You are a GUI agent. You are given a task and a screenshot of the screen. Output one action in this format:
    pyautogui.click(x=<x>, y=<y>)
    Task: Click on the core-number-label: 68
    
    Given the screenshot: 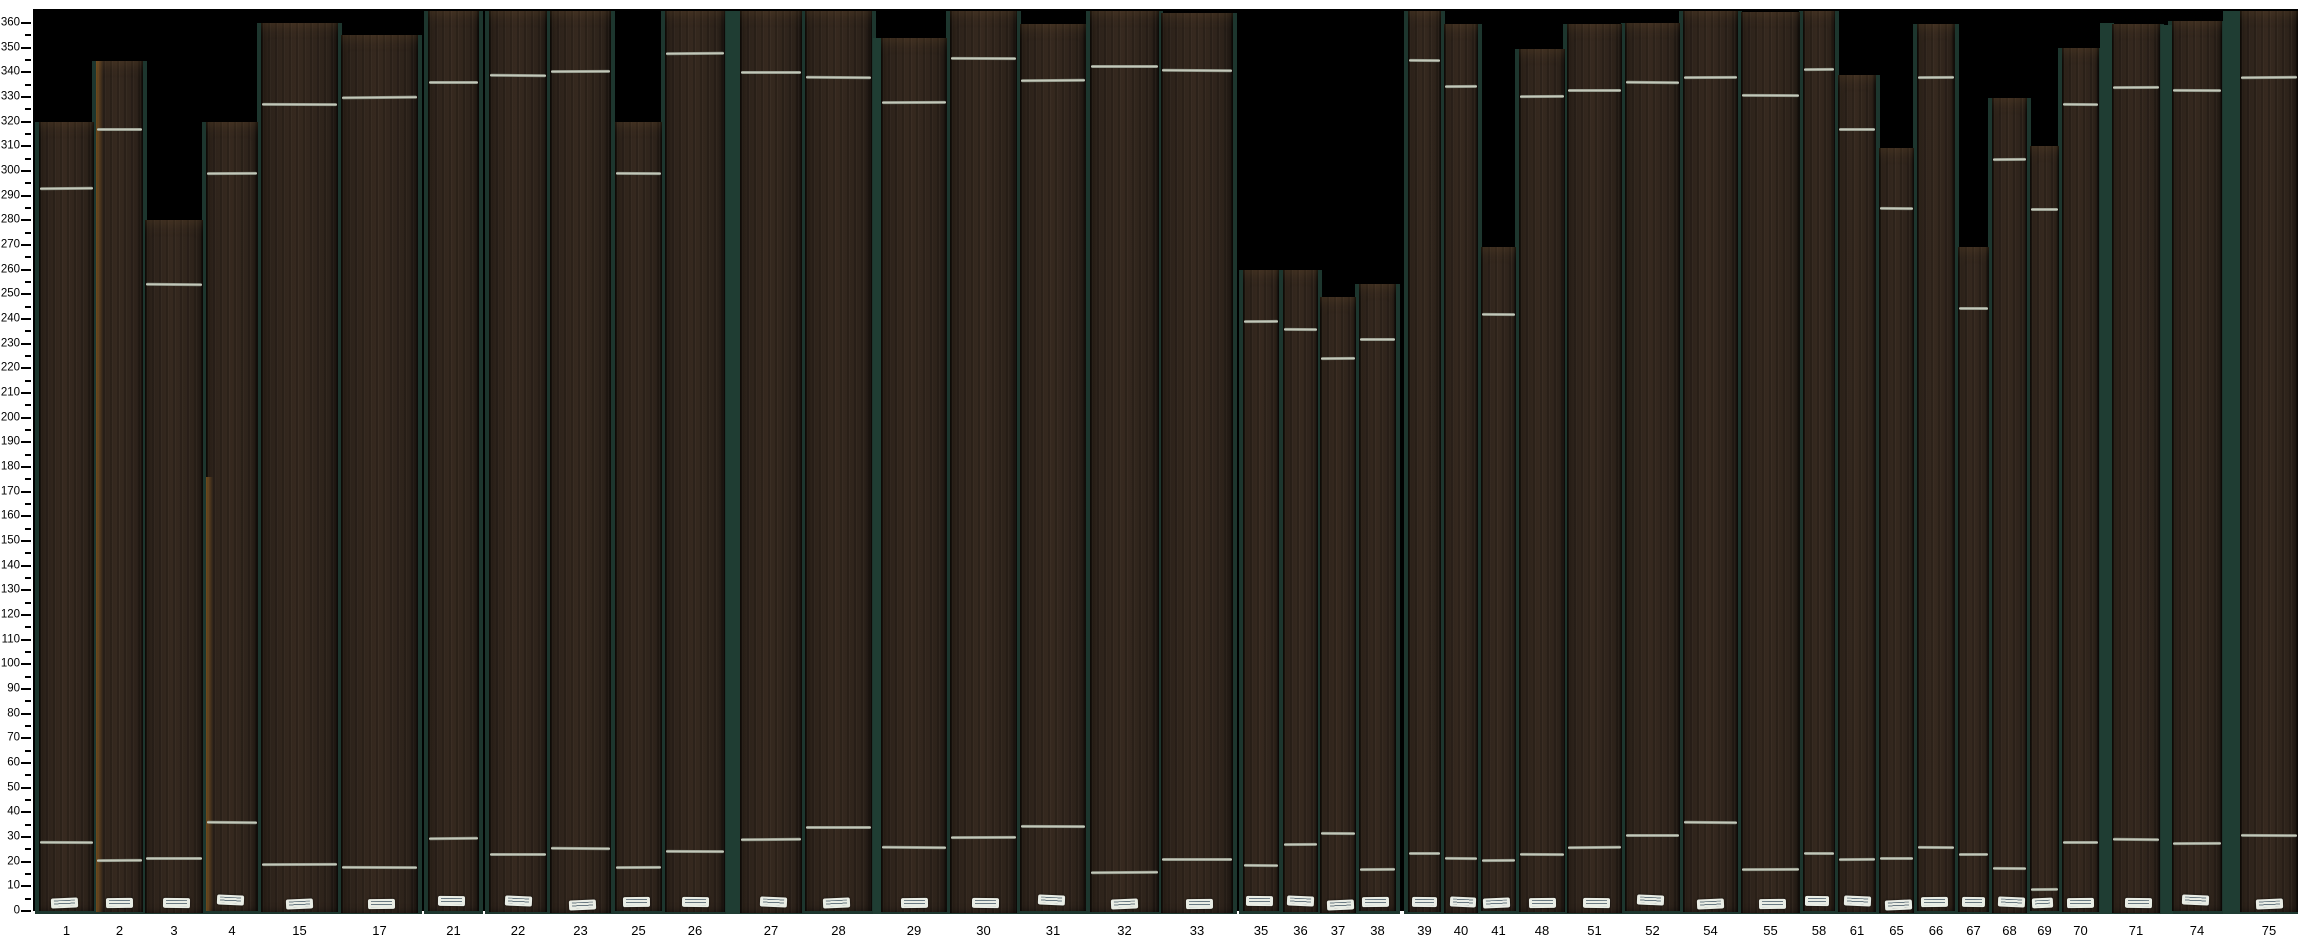 What is the action you would take?
    pyautogui.click(x=2009, y=930)
    